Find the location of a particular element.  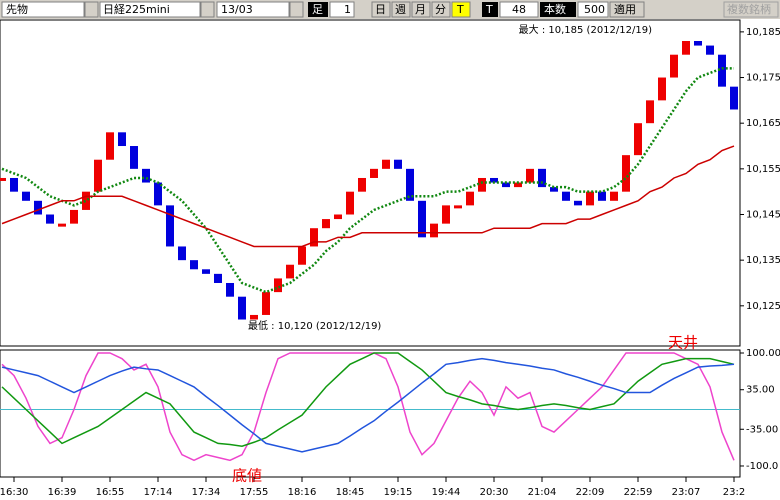

week: 週 is located at coordinates (400, 9).